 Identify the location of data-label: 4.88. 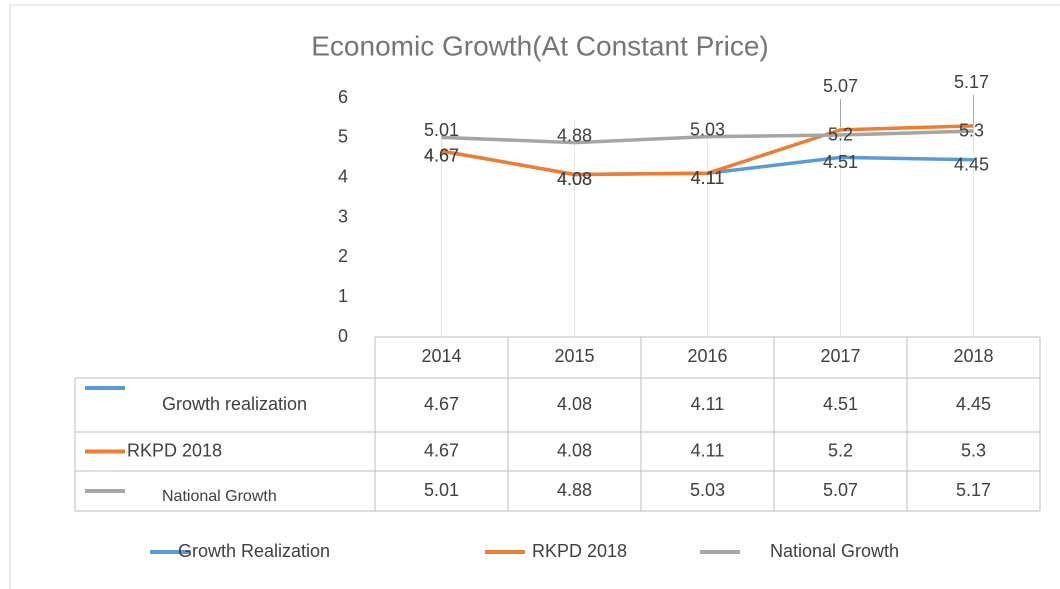
(574, 135).